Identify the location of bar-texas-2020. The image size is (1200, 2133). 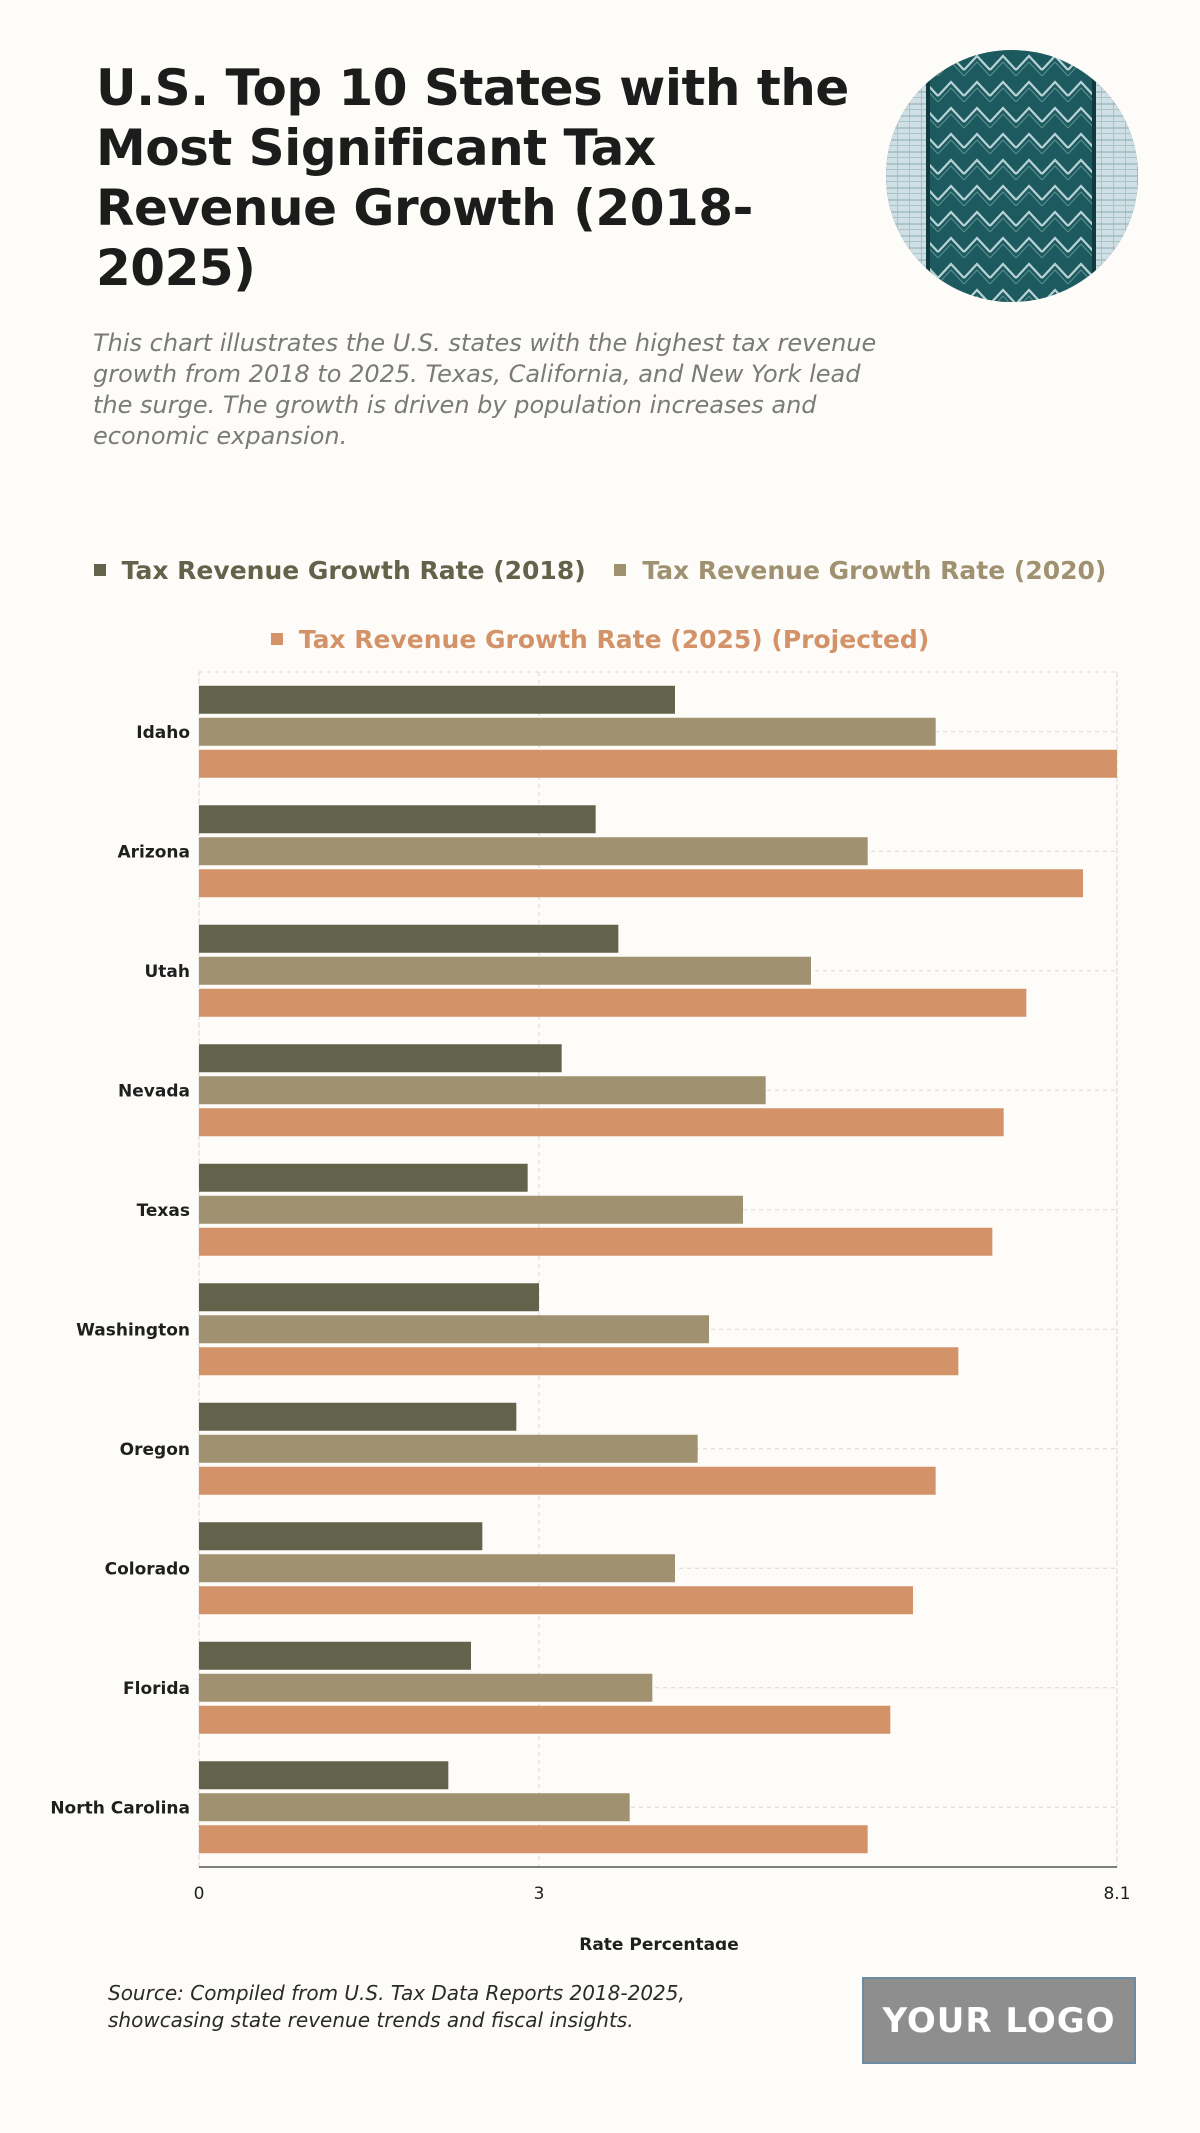
(471, 1209).